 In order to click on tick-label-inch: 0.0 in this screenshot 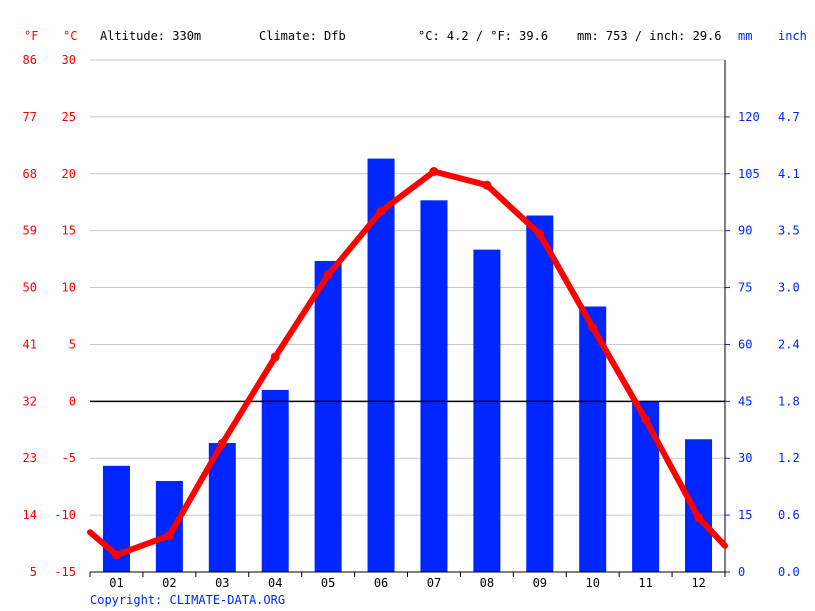, I will do `click(789, 572)`.